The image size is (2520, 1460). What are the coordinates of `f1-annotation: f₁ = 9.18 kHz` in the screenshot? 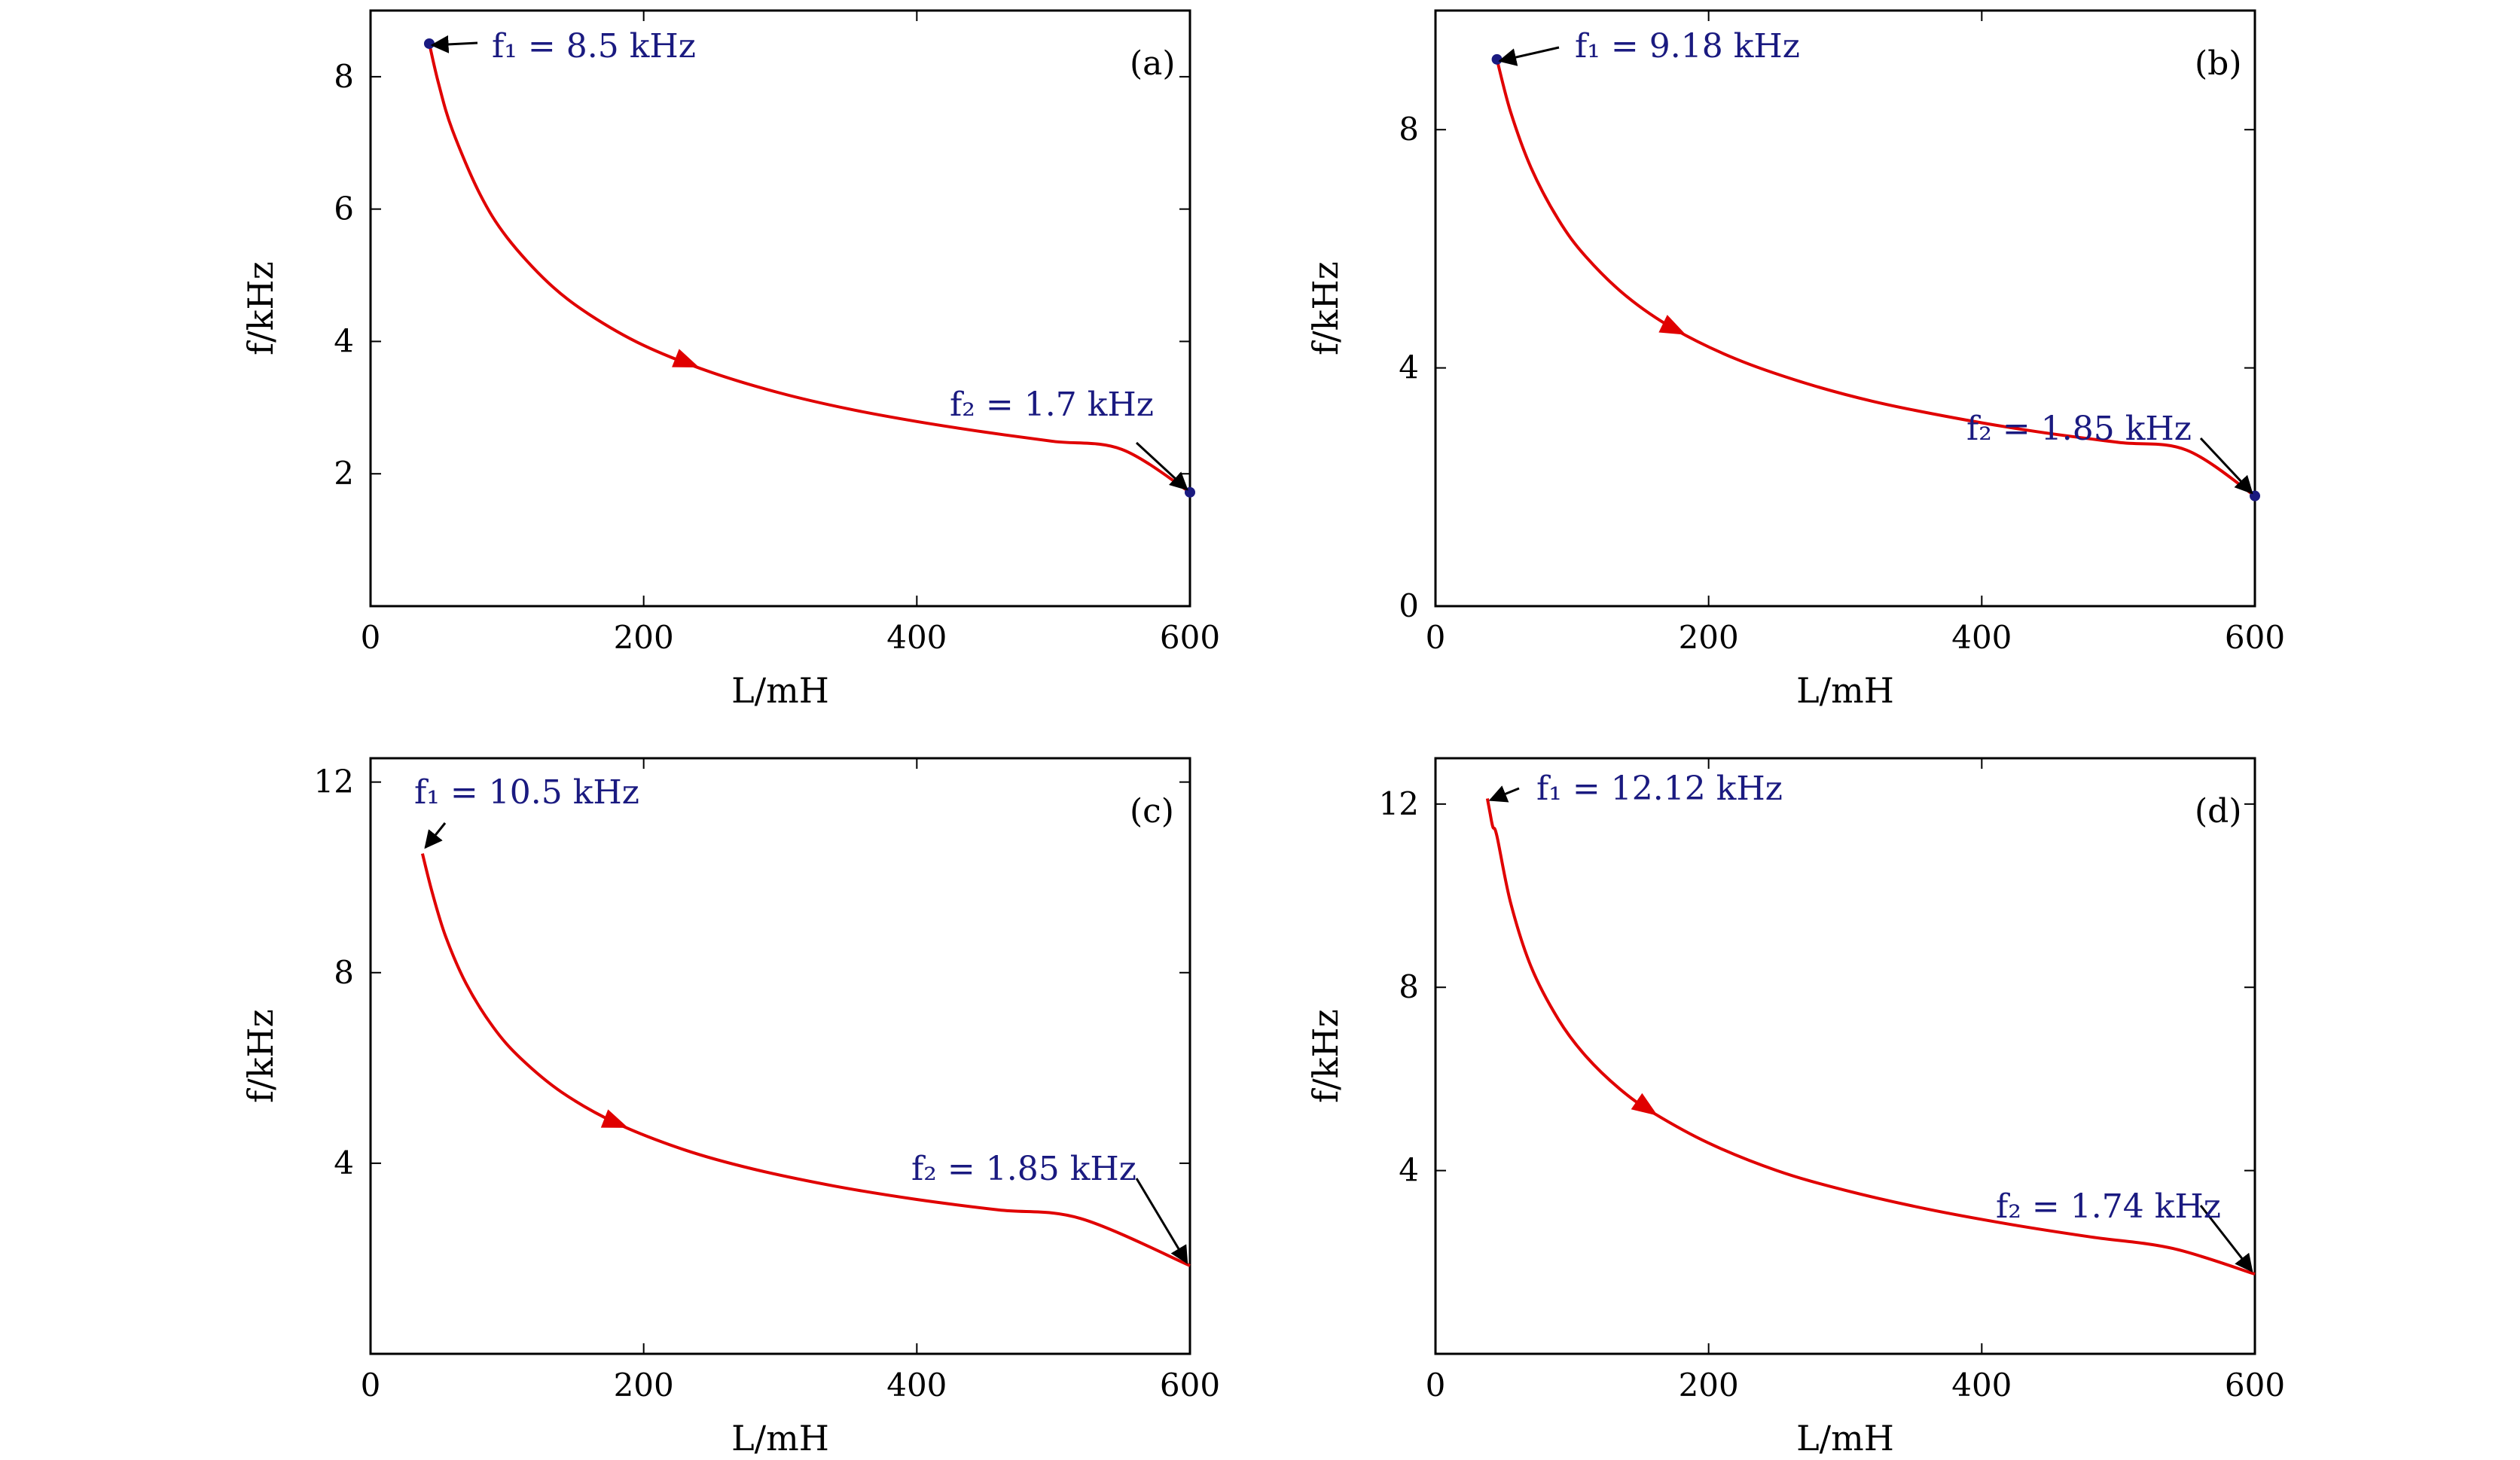 It's located at (1687, 46).